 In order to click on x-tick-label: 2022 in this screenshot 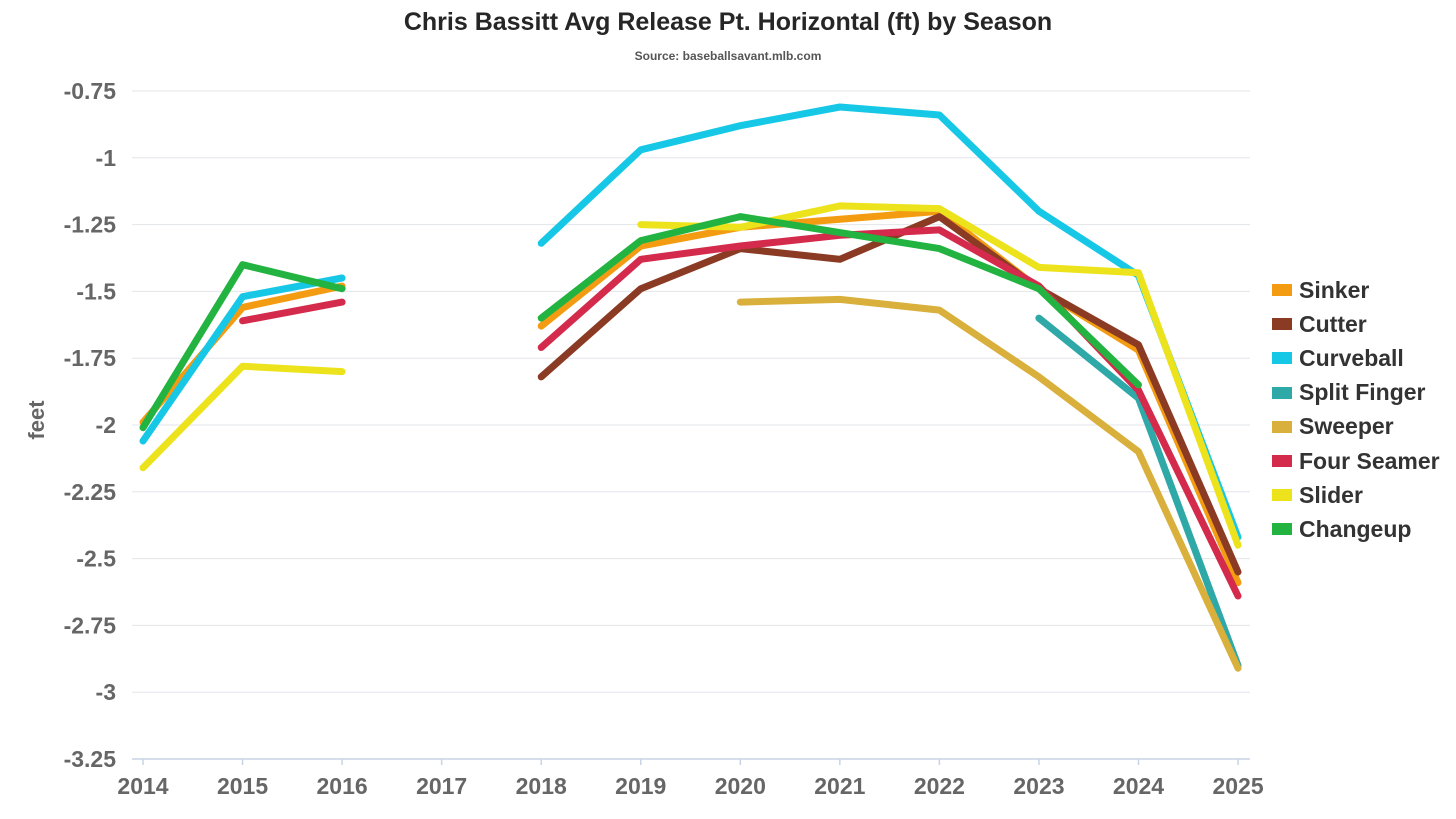, I will do `click(939, 786)`.